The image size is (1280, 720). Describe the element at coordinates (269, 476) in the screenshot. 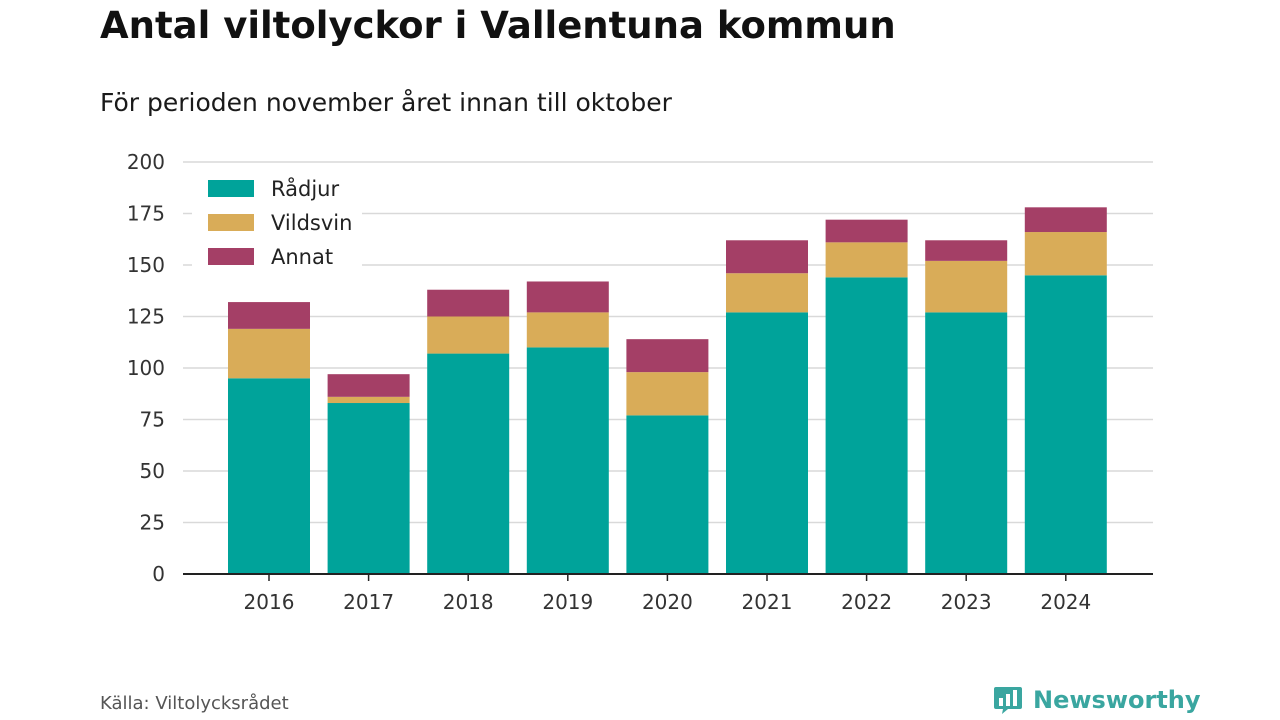

I see `bar-segment-rådjur-2016` at that location.